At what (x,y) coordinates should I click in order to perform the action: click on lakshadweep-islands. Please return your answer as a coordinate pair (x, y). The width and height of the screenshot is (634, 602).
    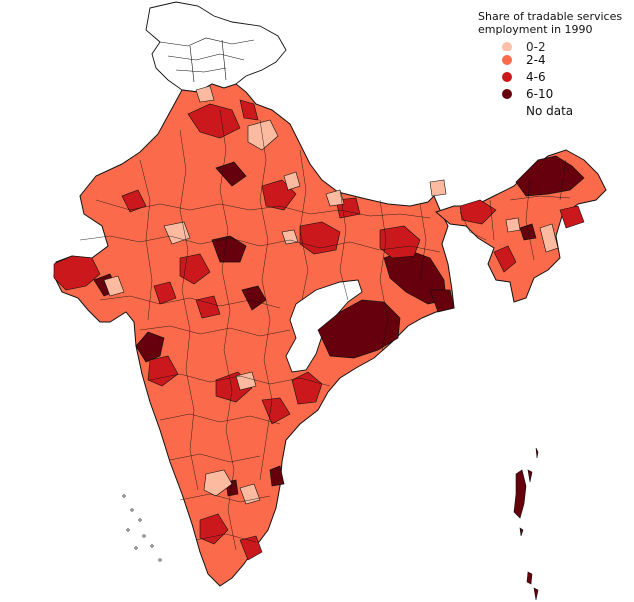
    Looking at the image, I should click on (142, 528).